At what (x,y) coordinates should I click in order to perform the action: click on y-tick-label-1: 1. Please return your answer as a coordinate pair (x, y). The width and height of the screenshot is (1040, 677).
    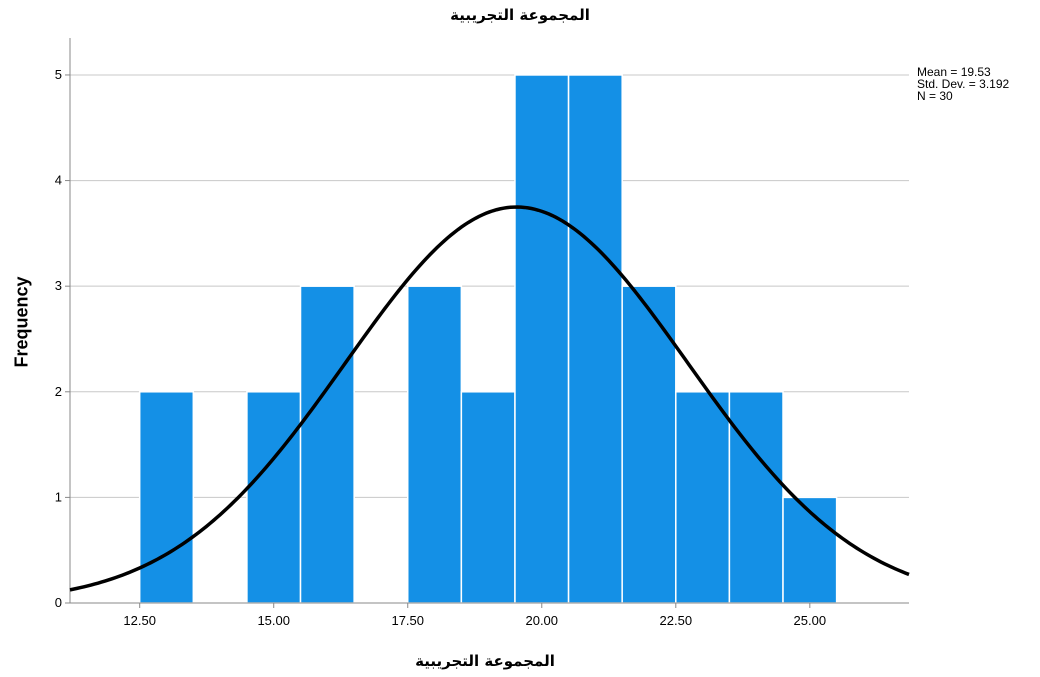
    Looking at the image, I should click on (58, 496).